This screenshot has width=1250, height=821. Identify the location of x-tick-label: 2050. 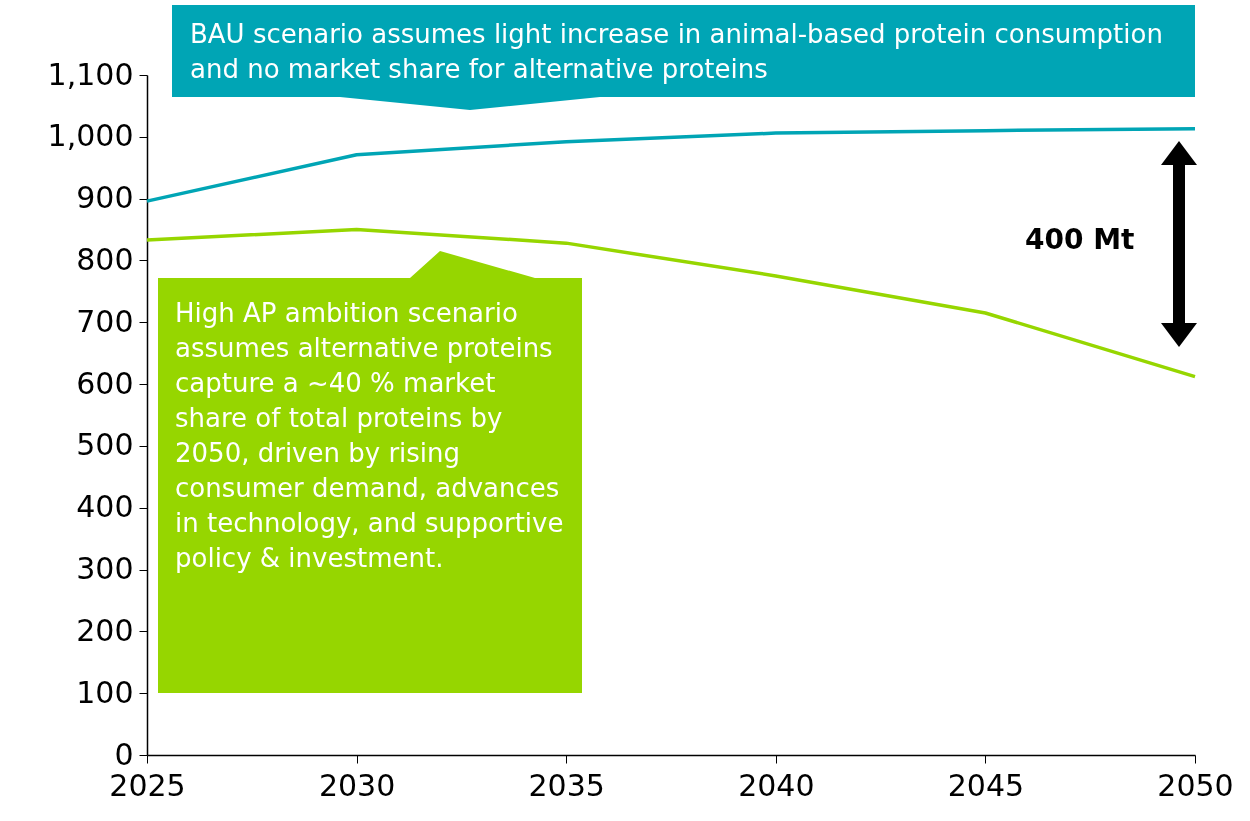
(1195, 785).